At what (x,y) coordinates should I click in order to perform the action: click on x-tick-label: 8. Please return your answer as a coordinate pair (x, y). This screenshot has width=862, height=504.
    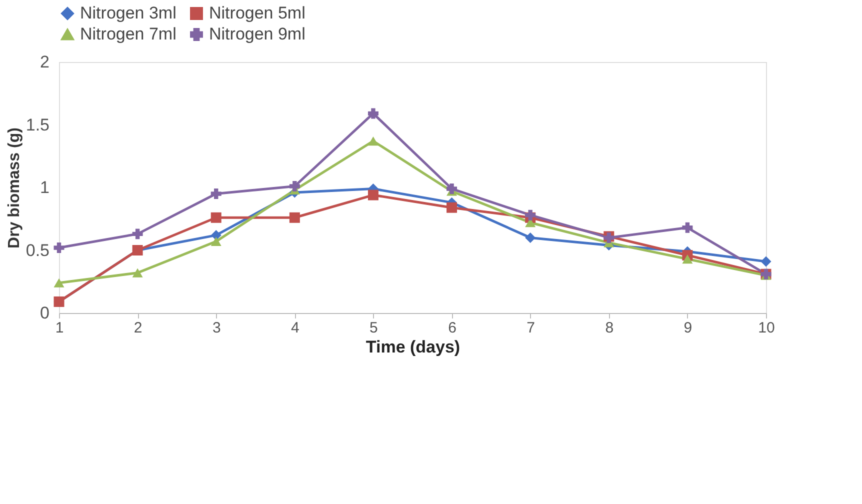
    Looking at the image, I should click on (609, 328).